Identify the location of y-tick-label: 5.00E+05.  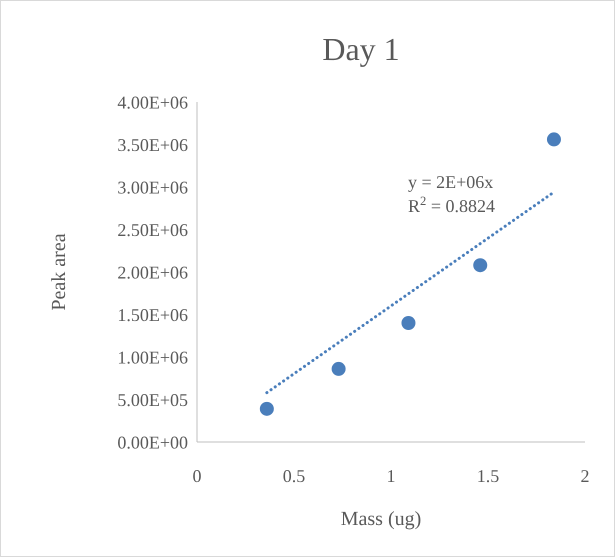
(152, 400).